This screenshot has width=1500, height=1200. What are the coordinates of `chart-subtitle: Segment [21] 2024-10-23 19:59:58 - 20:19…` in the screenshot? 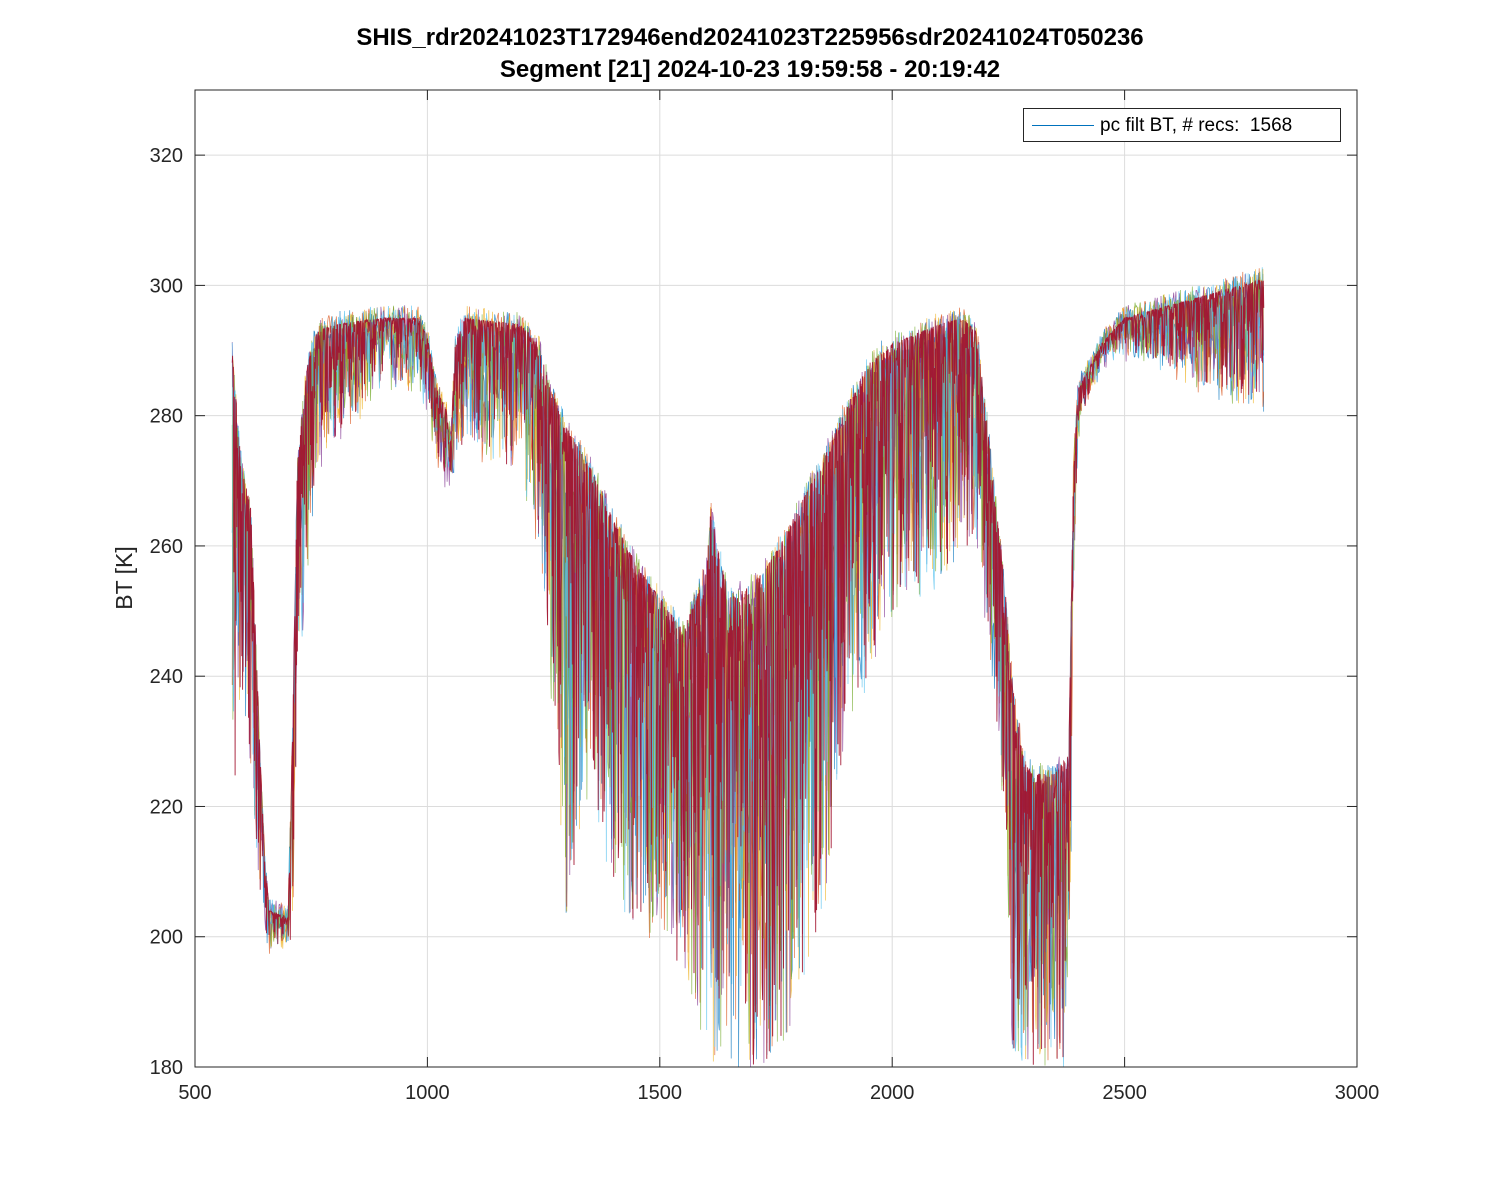 It's located at (750, 69).